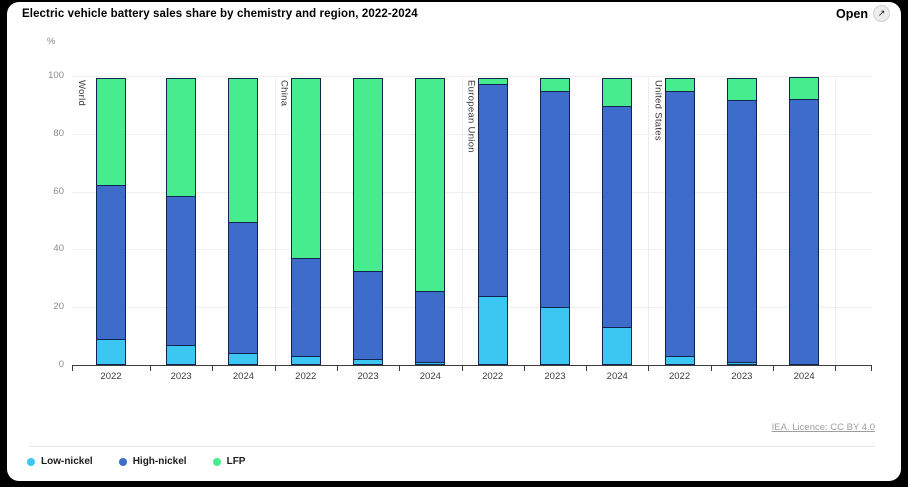 This screenshot has width=908, height=487. Describe the element at coordinates (881, 13) in the screenshot. I see `external-link-icon: ↗` at that location.